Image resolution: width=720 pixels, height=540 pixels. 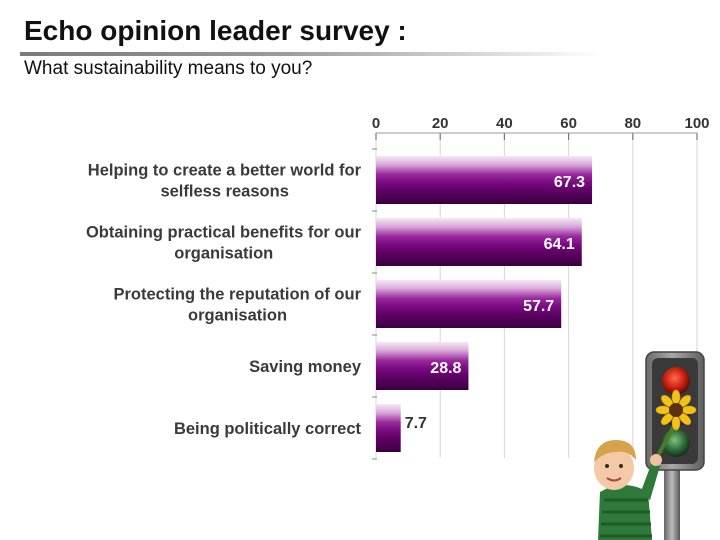 I want to click on x-tick-label: 80, so click(x=632, y=123).